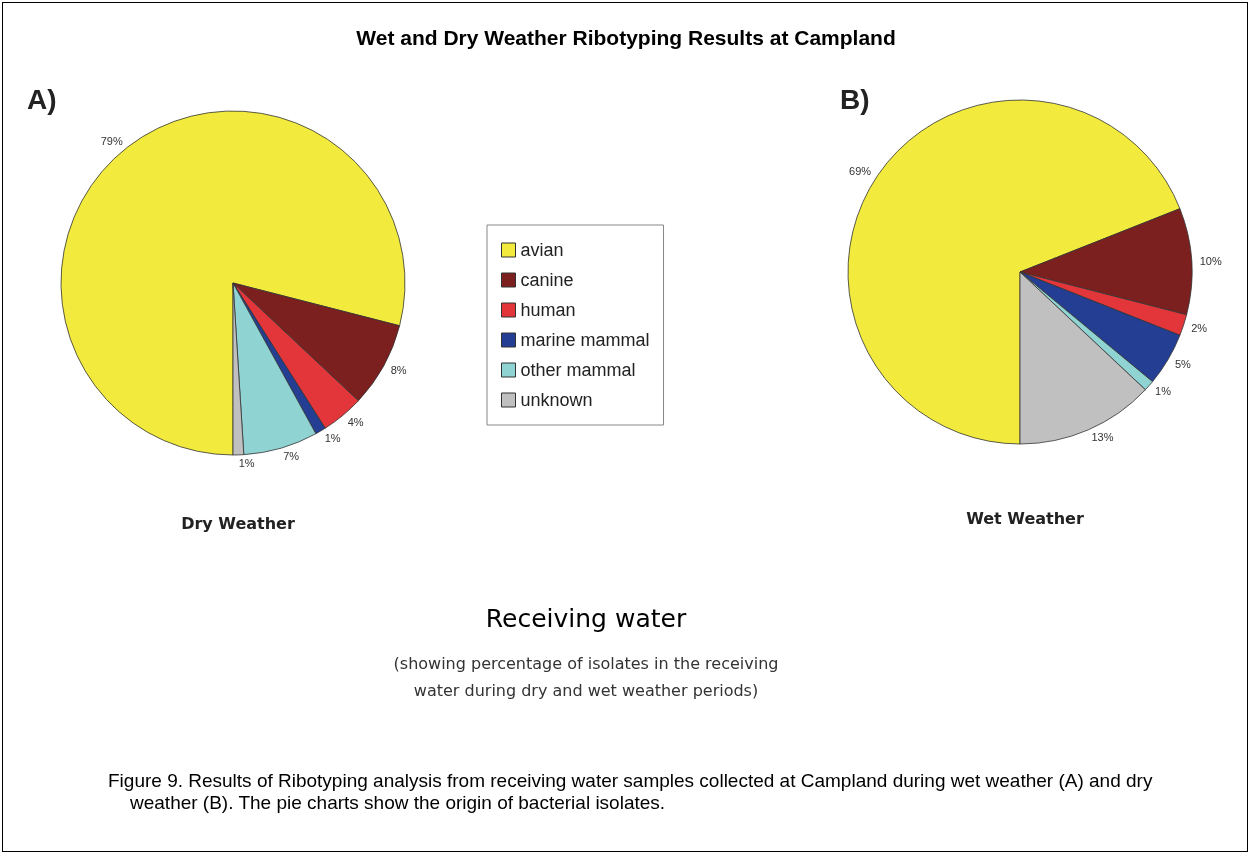 The width and height of the screenshot is (1252, 856). I want to click on data-label: 10%, so click(1210, 260).